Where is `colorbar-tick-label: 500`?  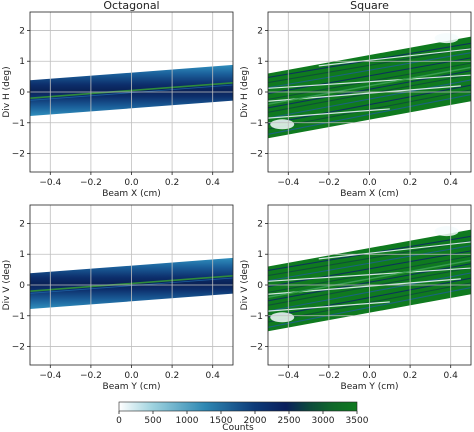
colorbar-tick-label: 500 is located at coordinates (152, 421).